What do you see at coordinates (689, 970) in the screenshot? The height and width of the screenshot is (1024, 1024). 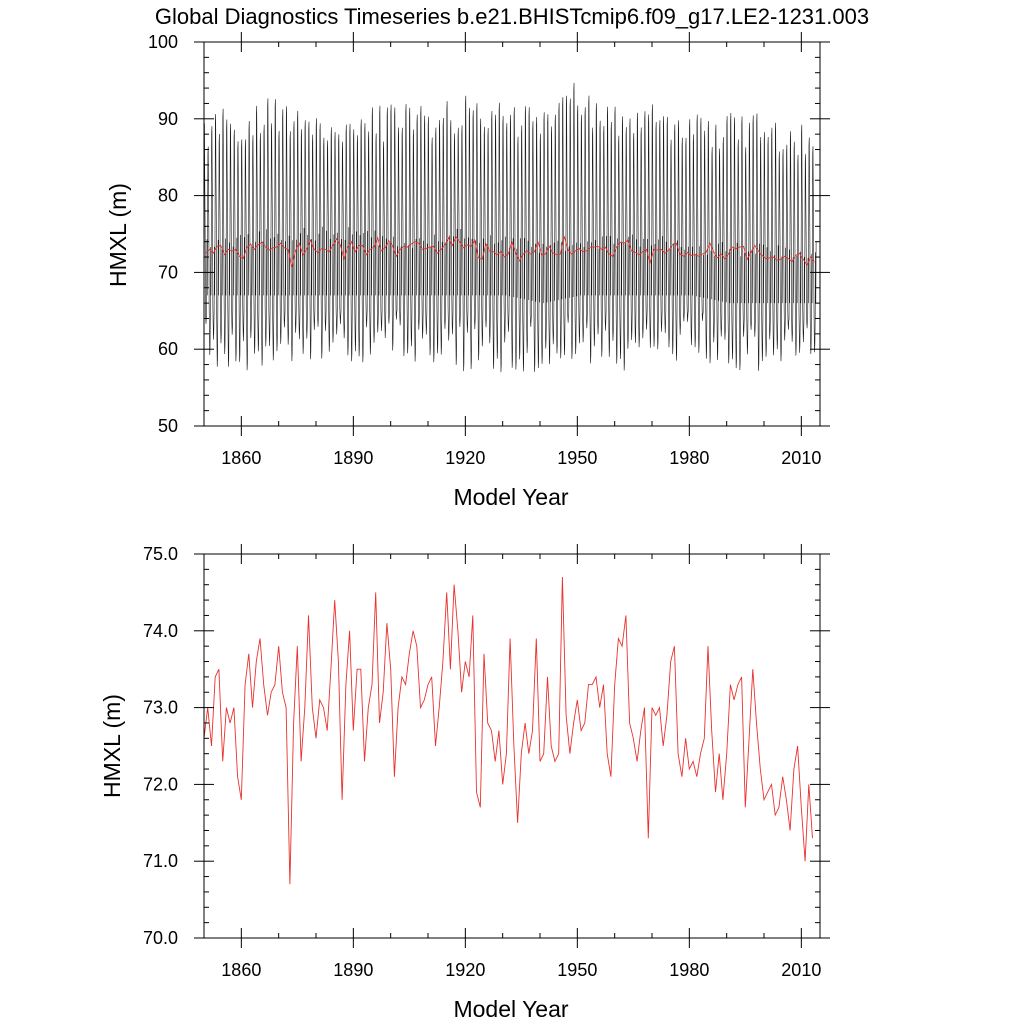 I see `bottom-x-tick-label: 1980` at bounding box center [689, 970].